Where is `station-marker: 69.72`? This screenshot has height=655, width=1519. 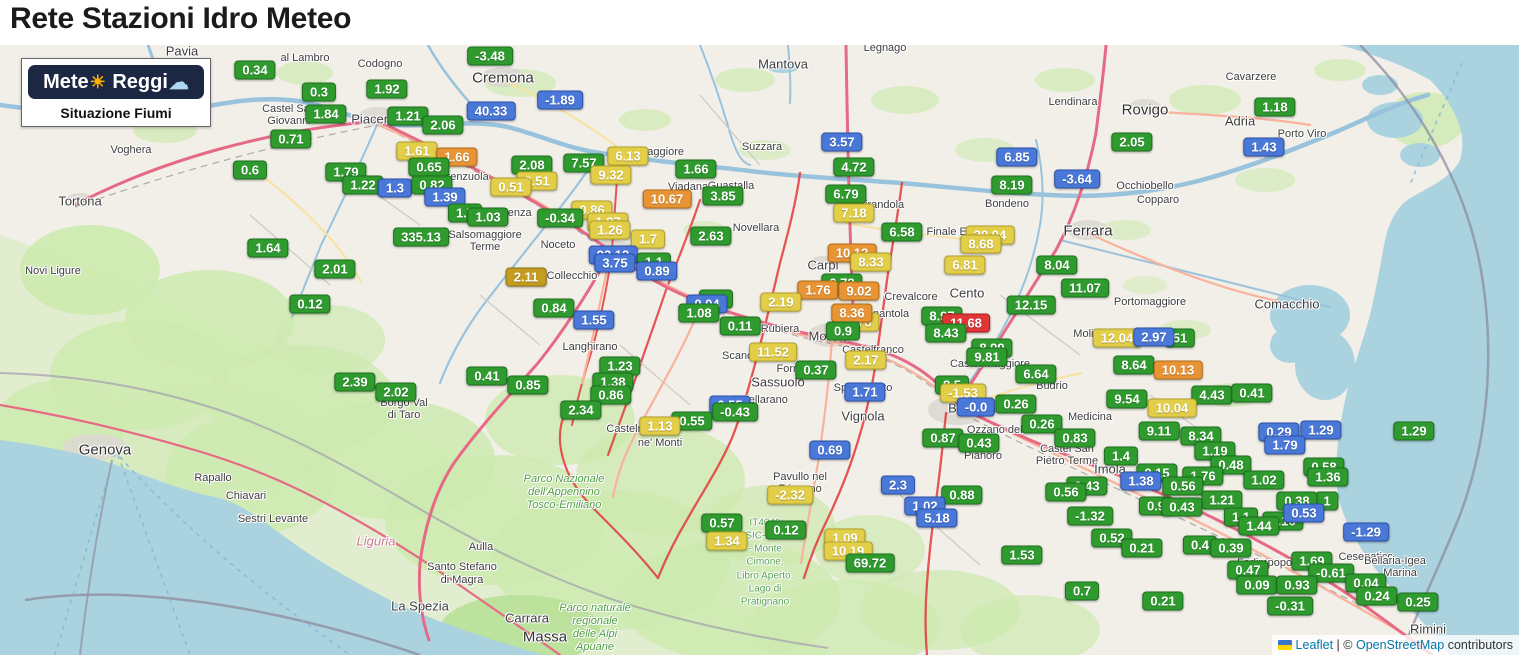 station-marker: 69.72 is located at coordinates (870, 563).